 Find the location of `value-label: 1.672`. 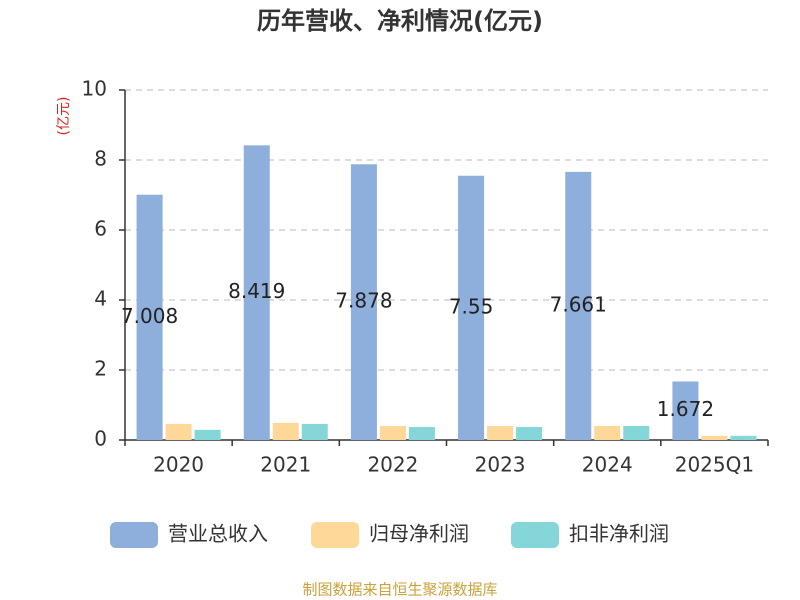

value-label: 1.672 is located at coordinates (685, 409).